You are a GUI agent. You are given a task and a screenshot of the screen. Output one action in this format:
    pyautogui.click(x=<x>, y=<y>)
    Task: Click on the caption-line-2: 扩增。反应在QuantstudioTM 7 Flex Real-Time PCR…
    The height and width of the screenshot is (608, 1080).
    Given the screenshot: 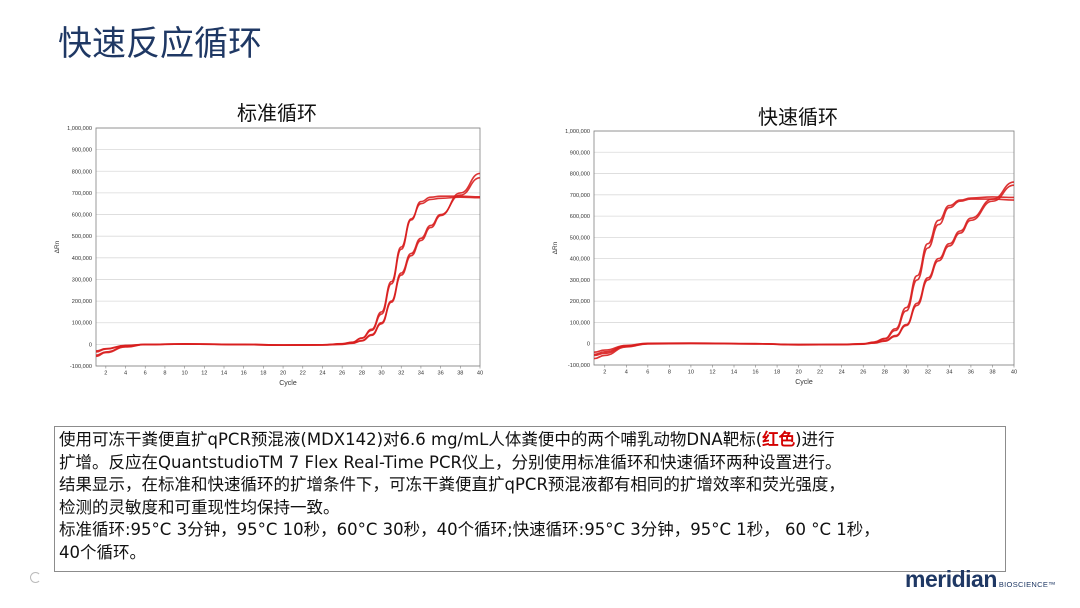 What is the action you would take?
    pyautogui.click(x=450, y=462)
    